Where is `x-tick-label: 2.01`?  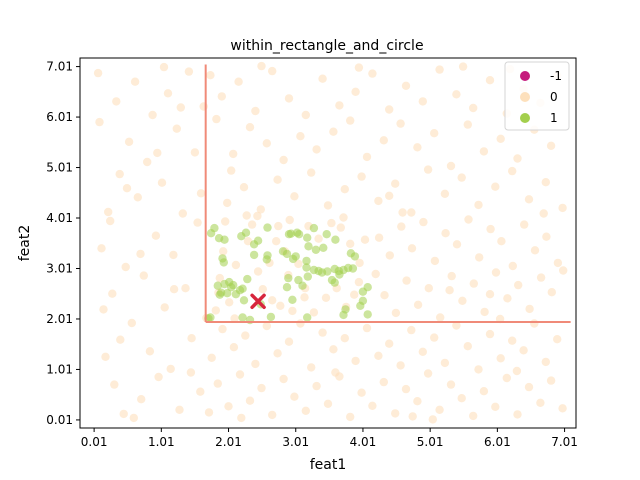
x-tick-label: 2.01 is located at coordinates (228, 442).